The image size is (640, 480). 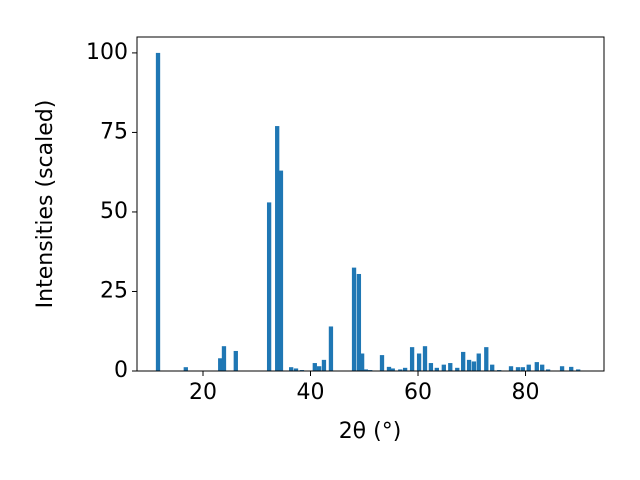 What do you see at coordinates (114, 290) in the screenshot?
I see `y-tick-label: 25` at bounding box center [114, 290].